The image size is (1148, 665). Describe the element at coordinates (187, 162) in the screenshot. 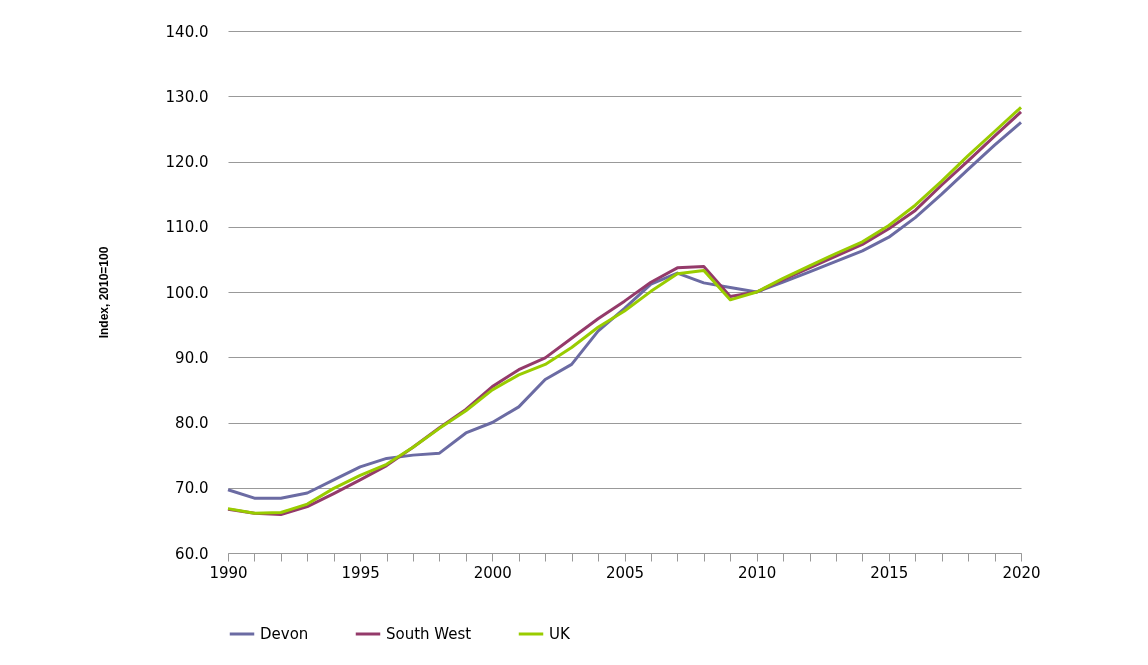

I see `y-tick-label: 120.0` at that location.